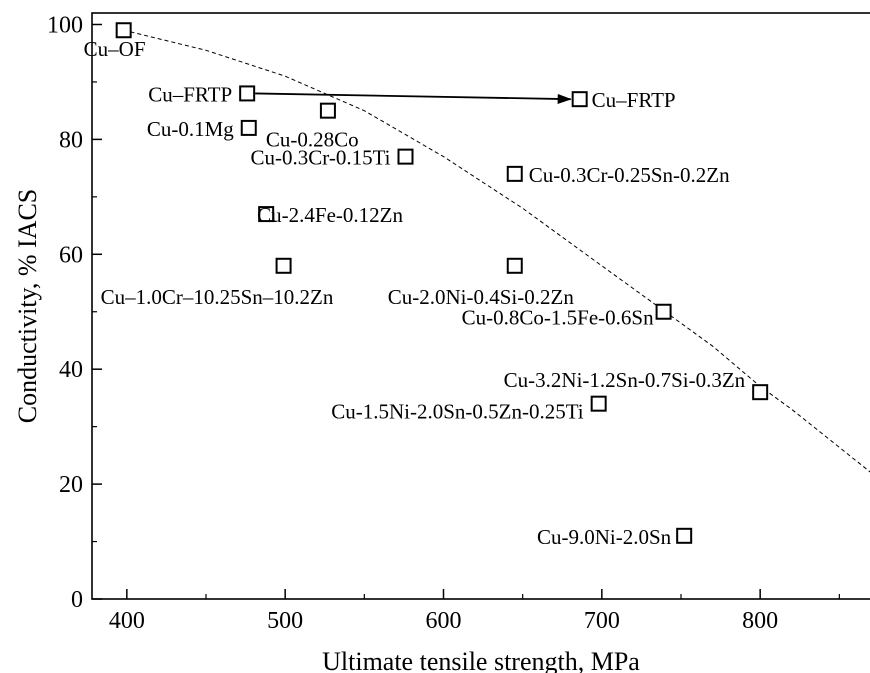 The image size is (870, 673). I want to click on x-tick-label-600: 600, so click(444, 621).